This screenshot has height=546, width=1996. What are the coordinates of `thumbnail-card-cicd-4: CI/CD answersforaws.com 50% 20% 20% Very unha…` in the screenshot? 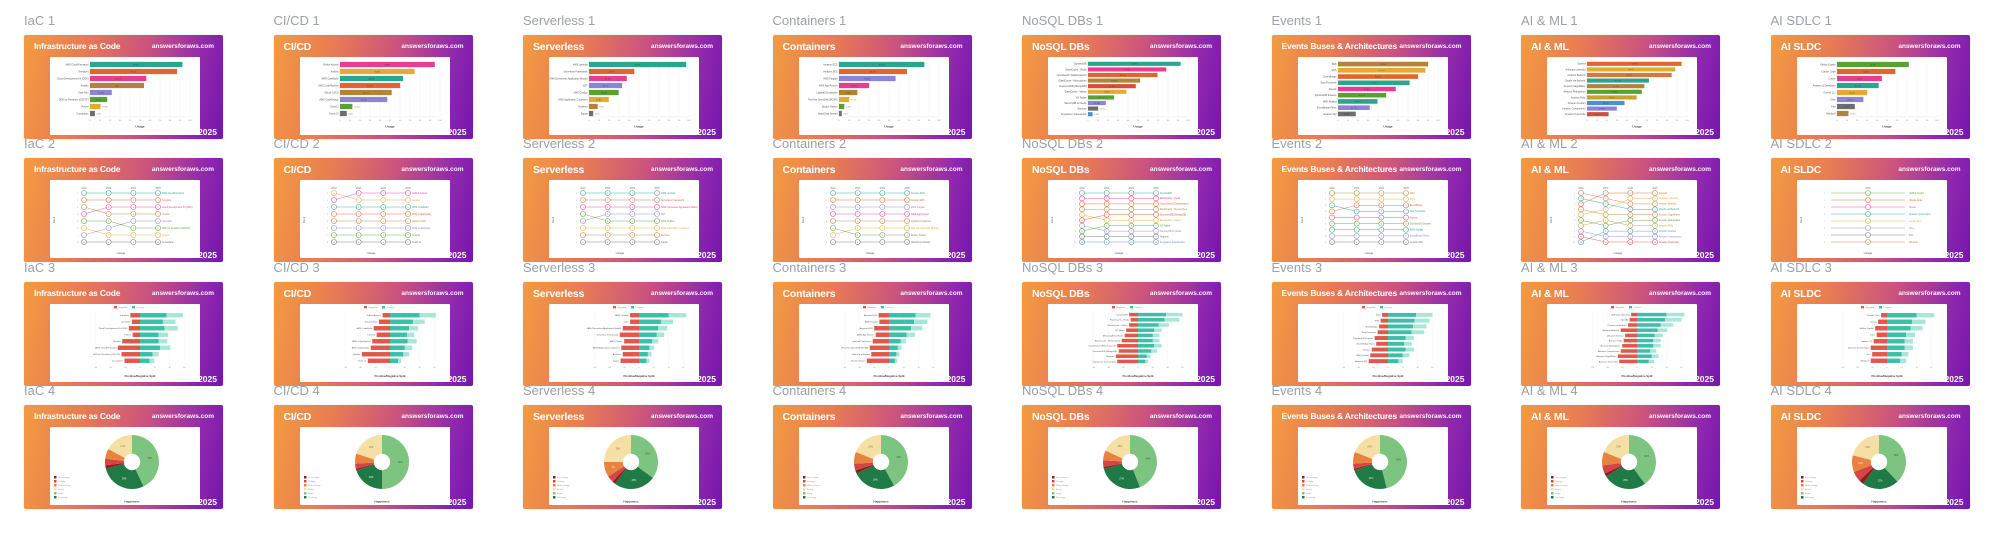 It's located at (373, 457).